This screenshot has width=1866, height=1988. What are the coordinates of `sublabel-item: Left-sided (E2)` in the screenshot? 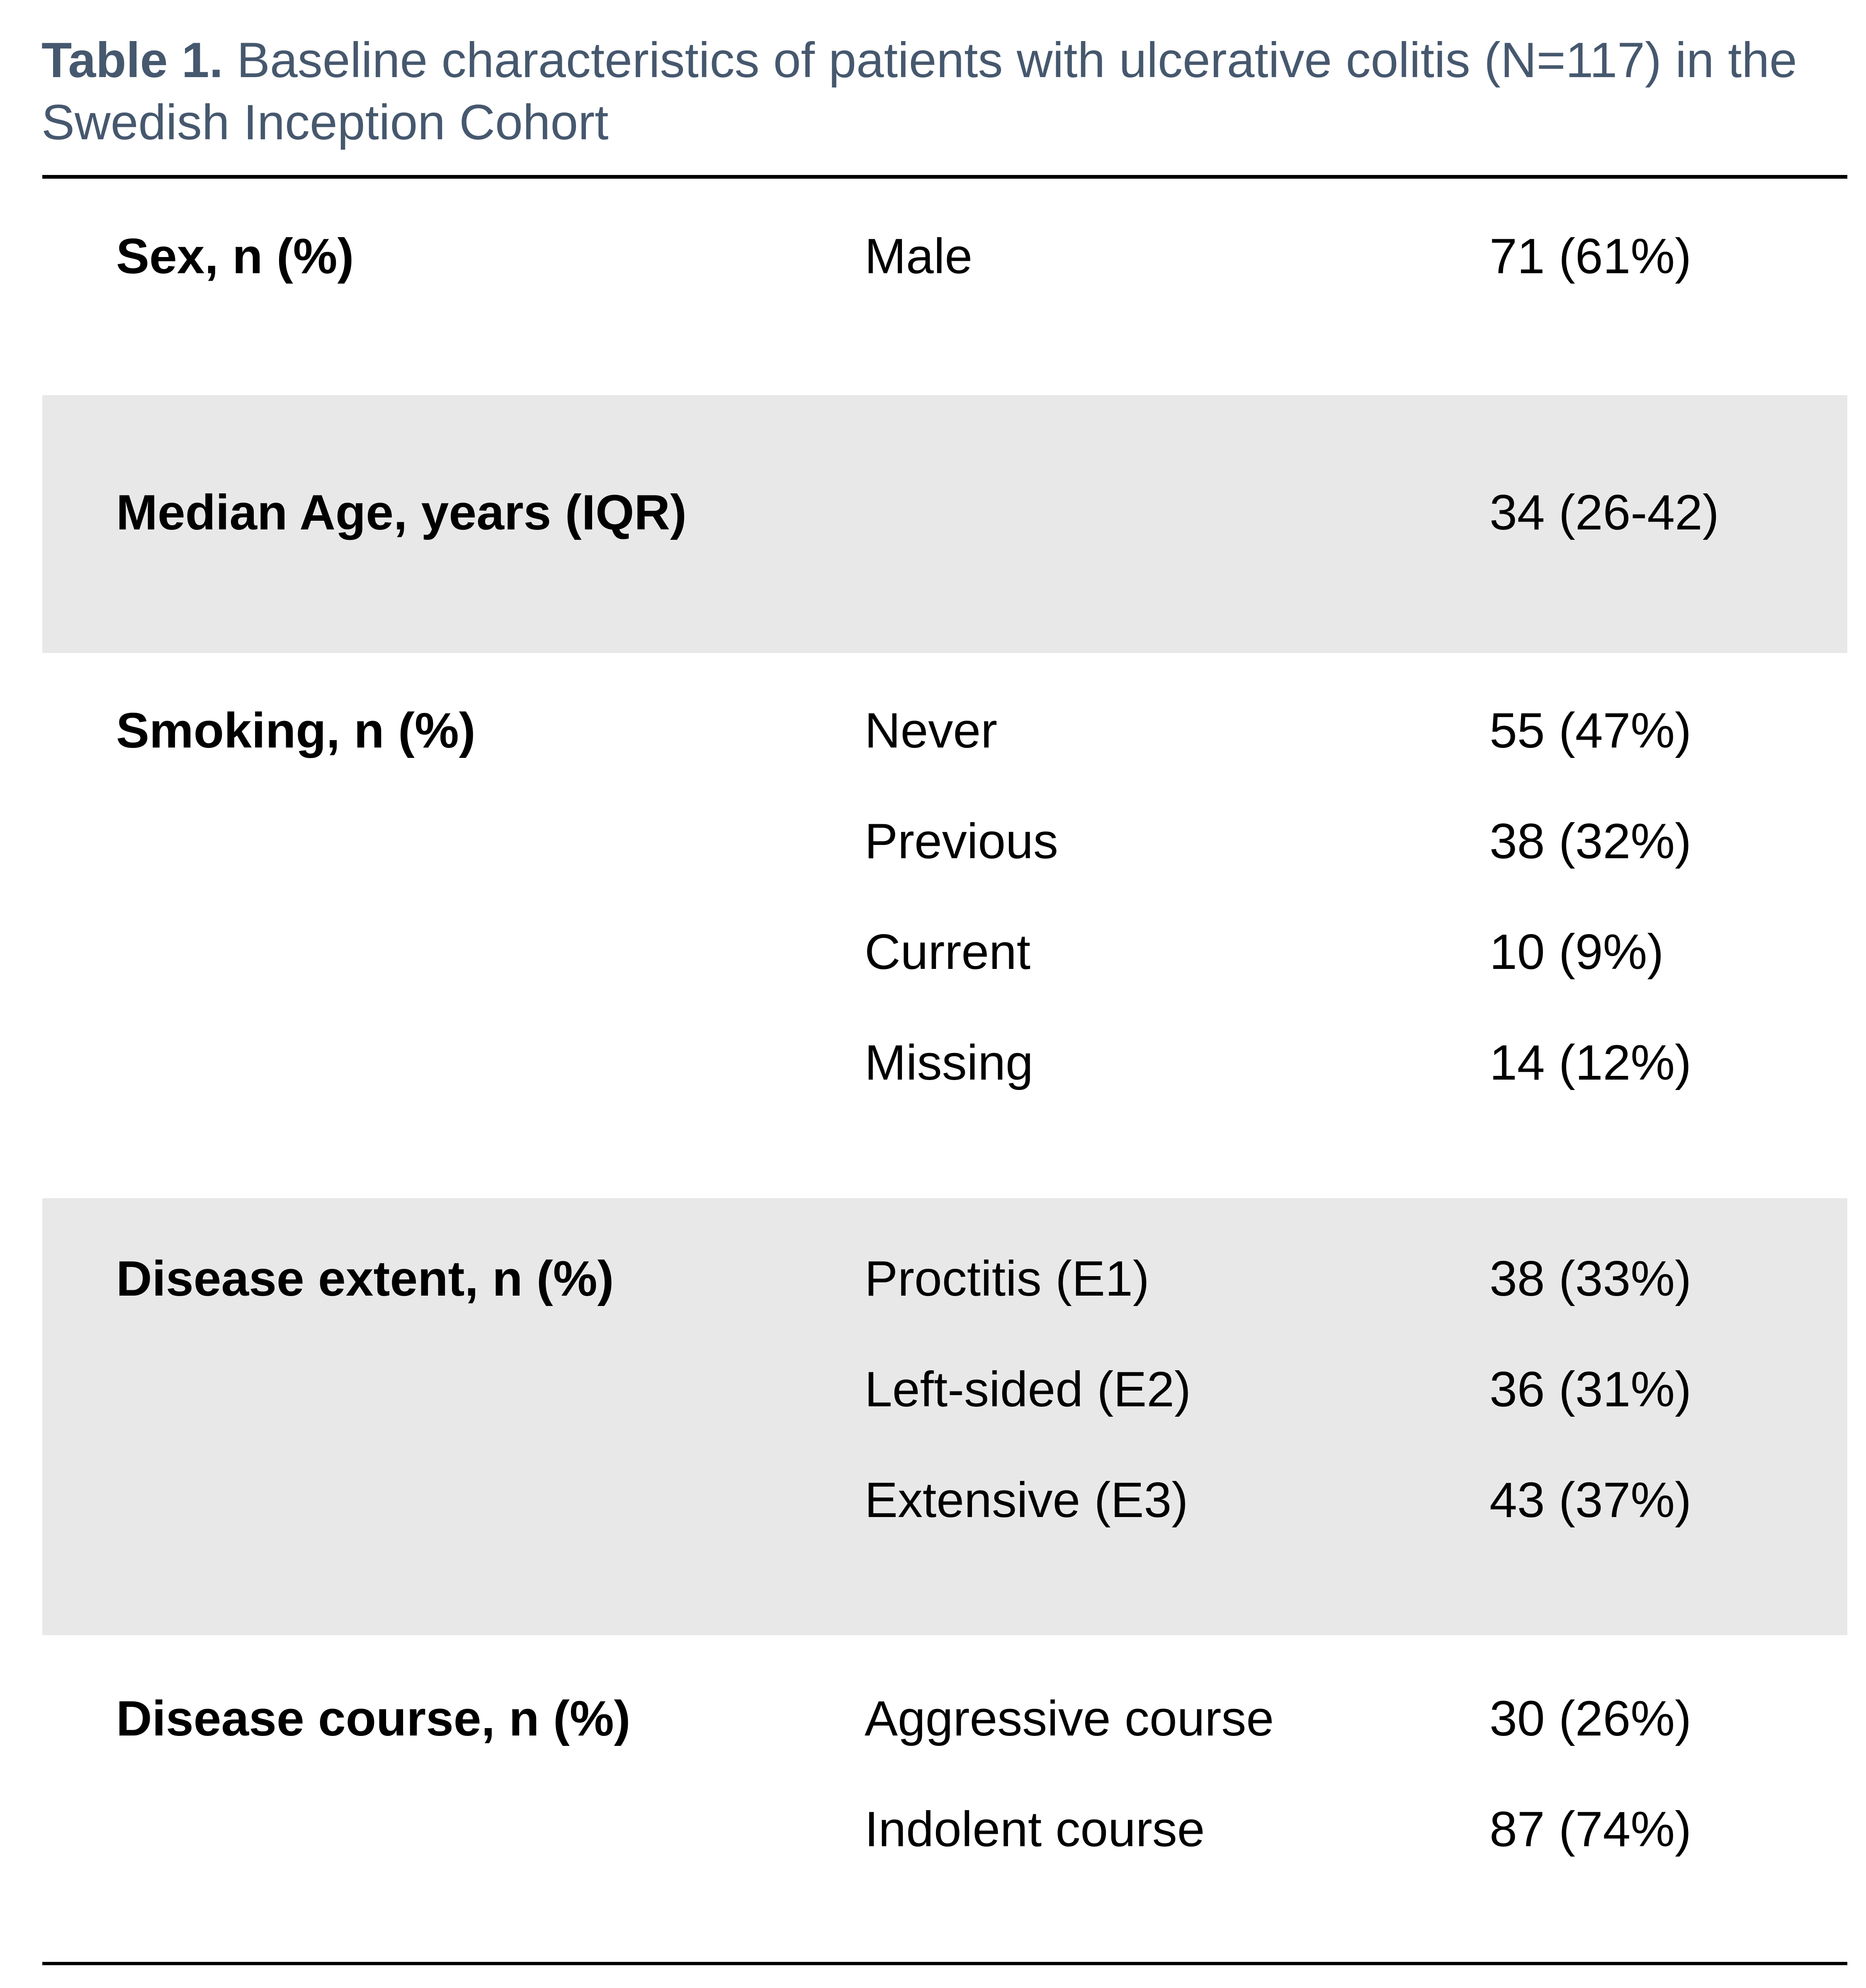 It's located at (1028, 1389).